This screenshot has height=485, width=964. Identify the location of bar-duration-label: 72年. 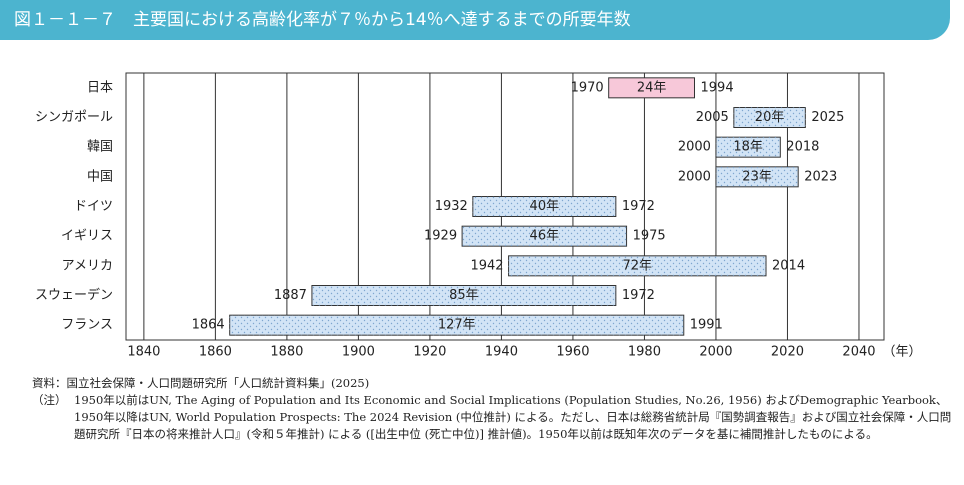
(638, 265).